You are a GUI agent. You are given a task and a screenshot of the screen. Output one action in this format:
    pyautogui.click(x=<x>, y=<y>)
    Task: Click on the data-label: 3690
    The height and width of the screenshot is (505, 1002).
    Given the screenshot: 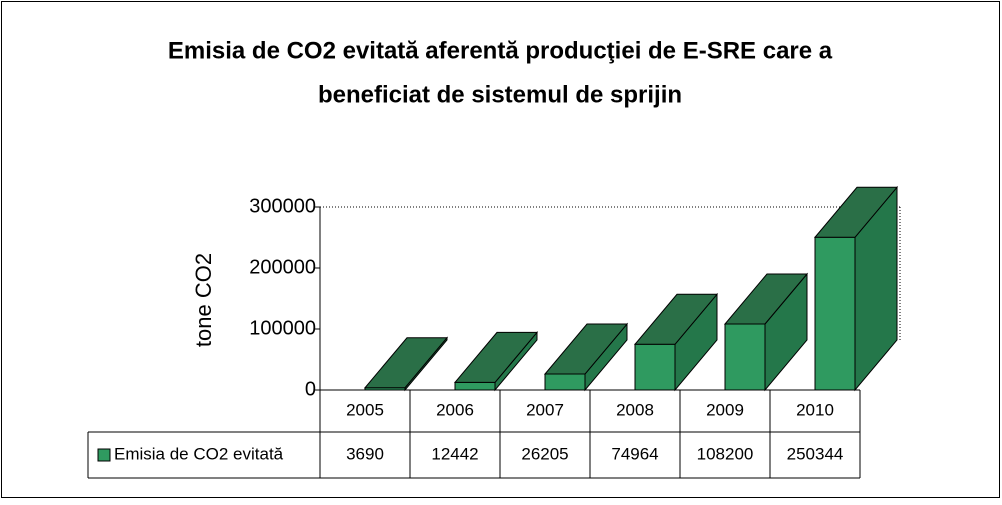 What is the action you would take?
    pyautogui.click(x=365, y=453)
    